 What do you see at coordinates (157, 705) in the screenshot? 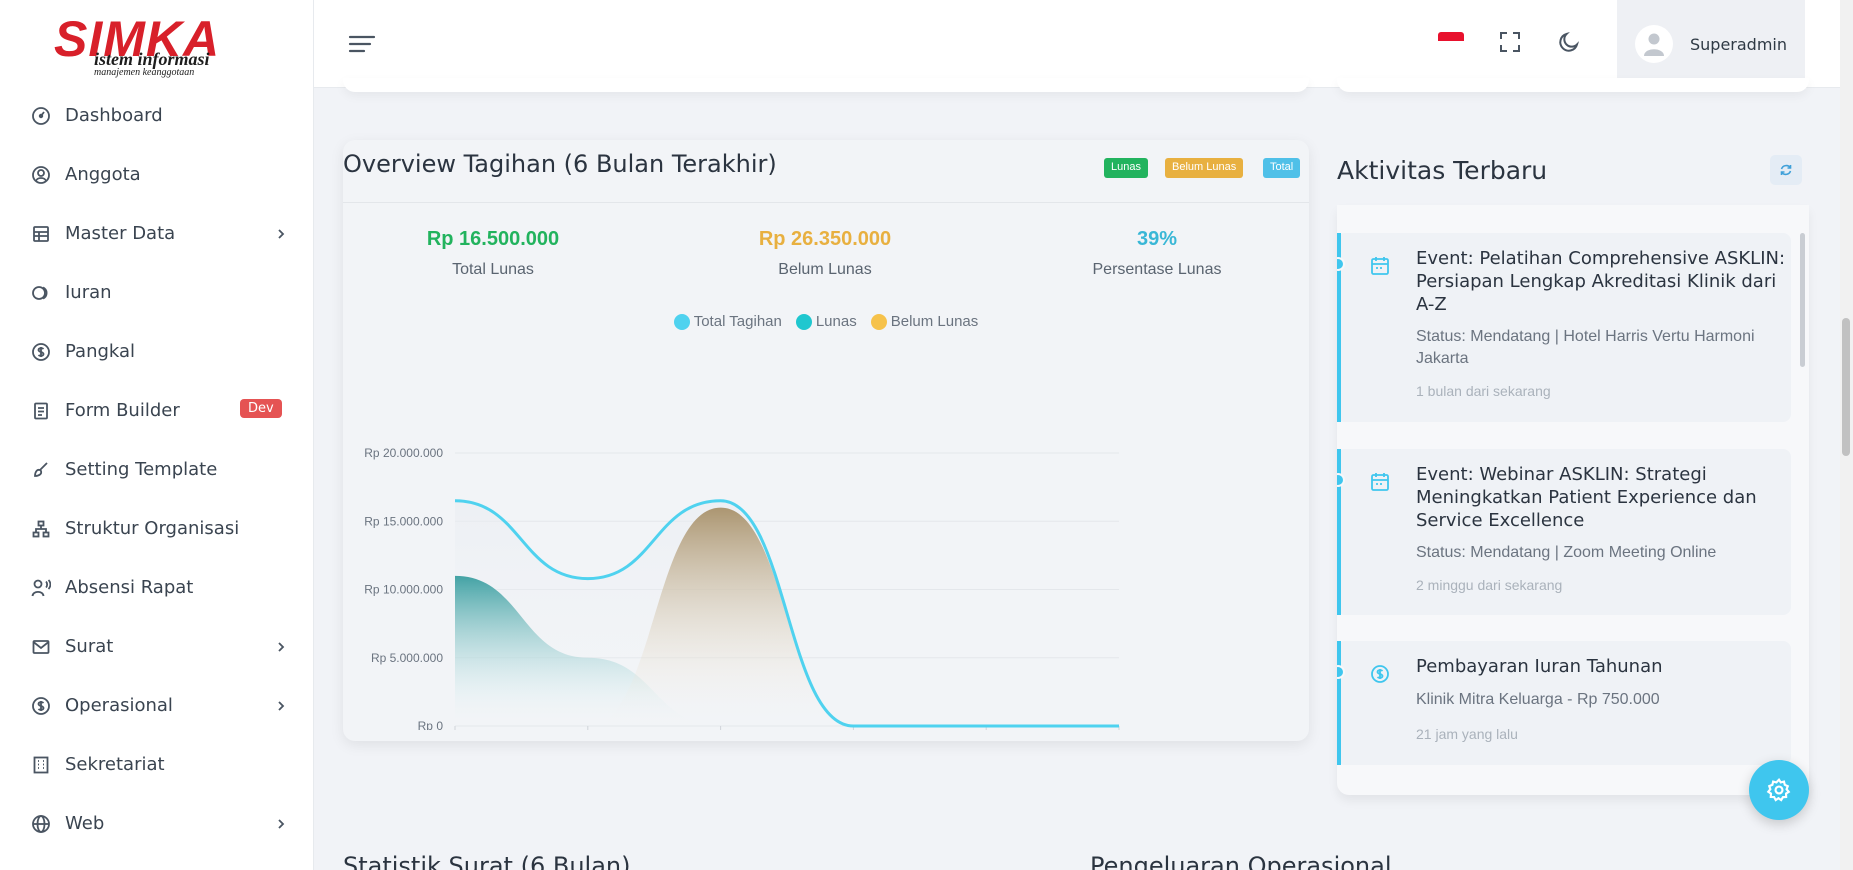
I see `sidebar-item-operasional: Operasional` at bounding box center [157, 705].